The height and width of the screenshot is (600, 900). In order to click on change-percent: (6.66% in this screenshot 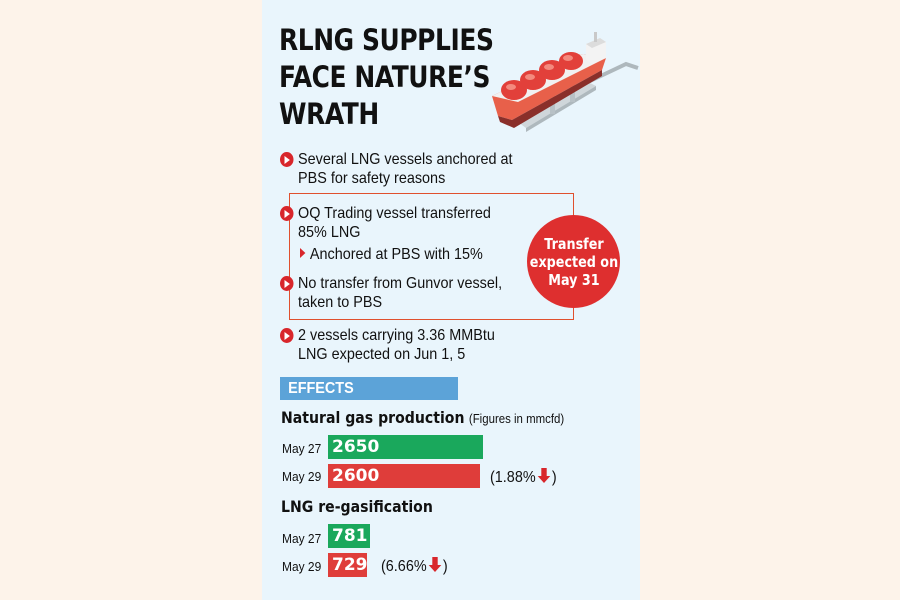, I will do `click(404, 566)`.